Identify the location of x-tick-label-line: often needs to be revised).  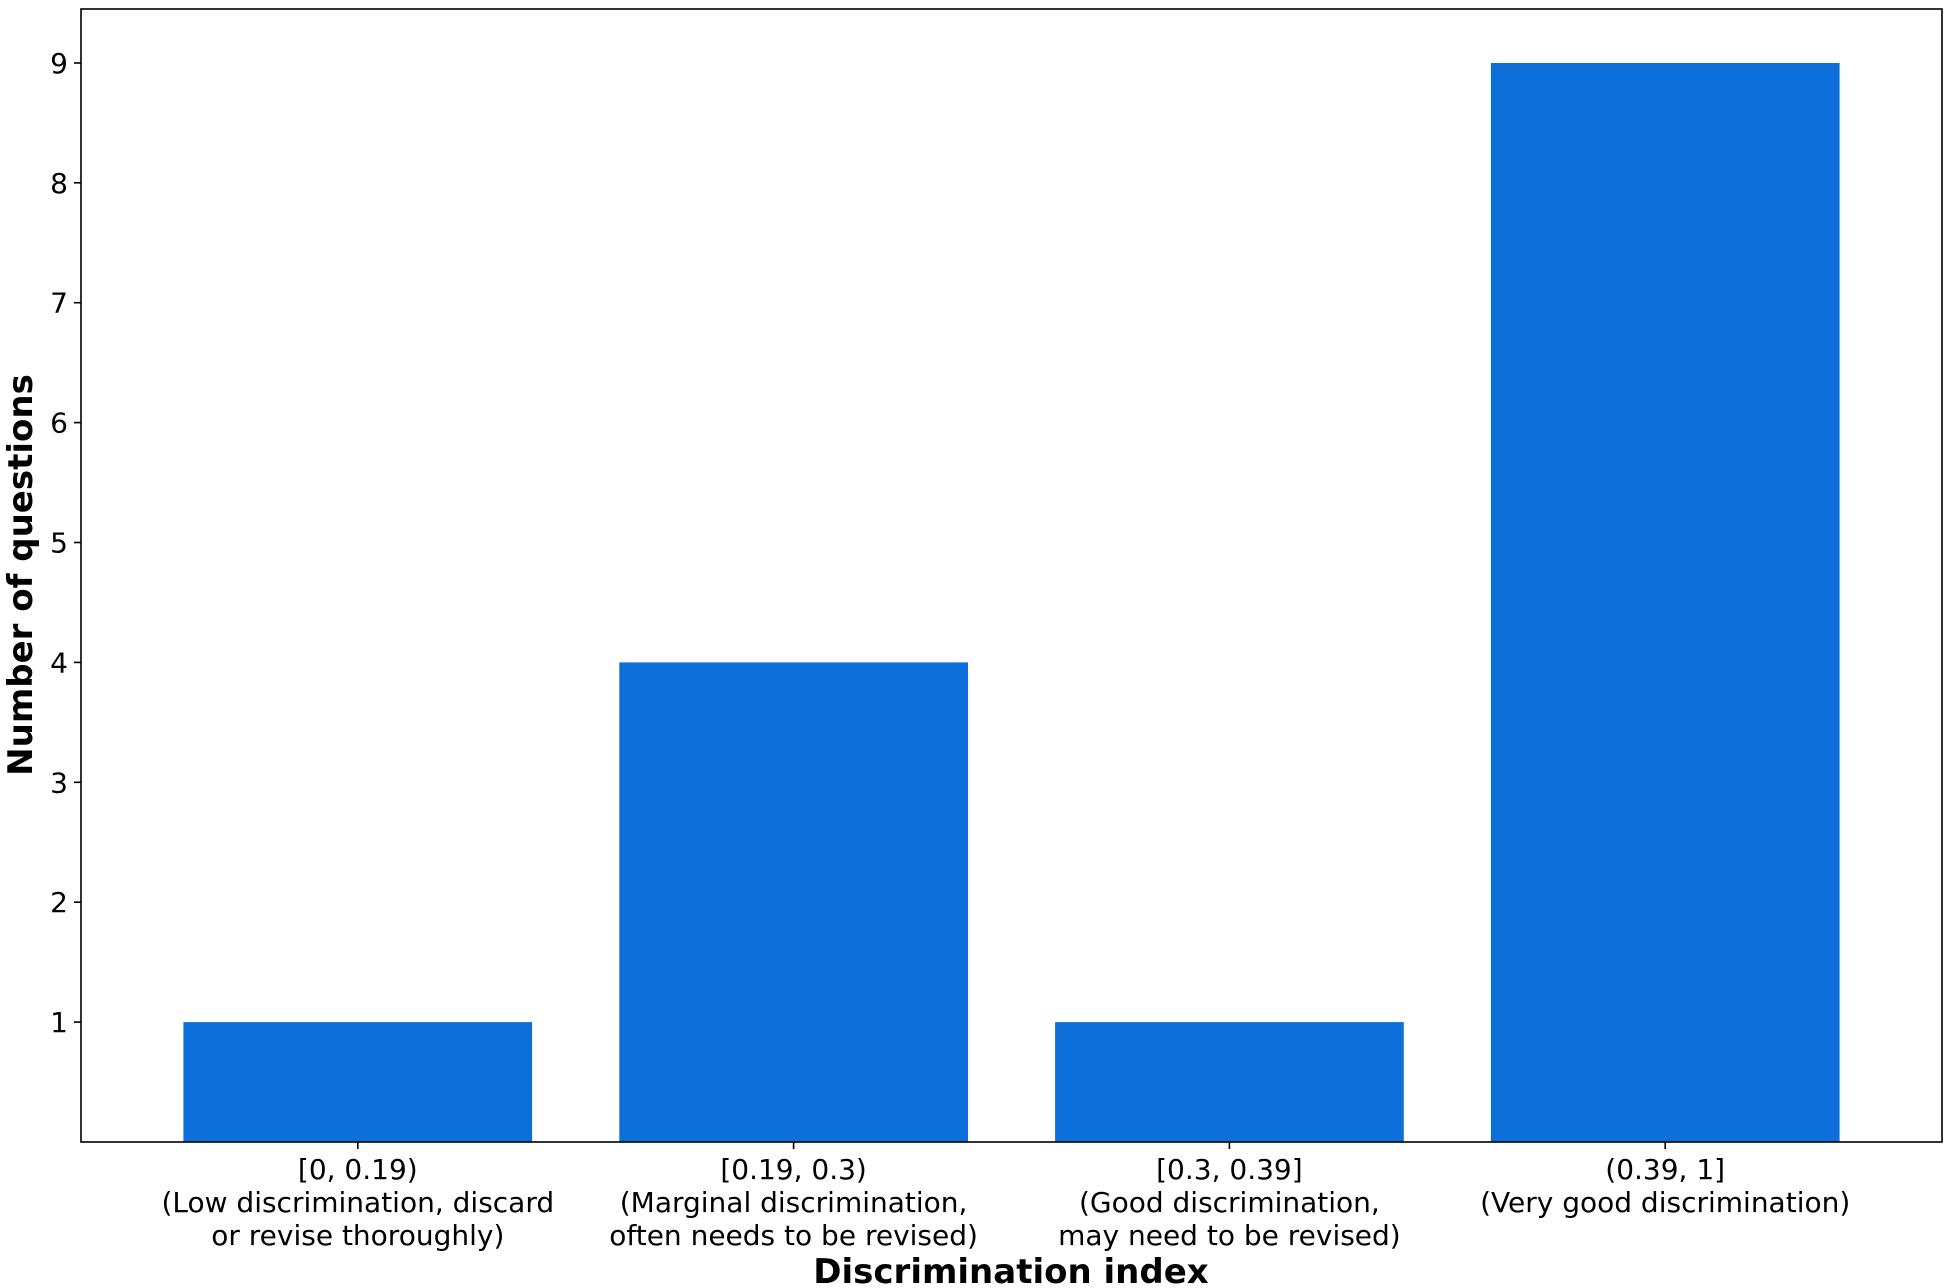
(793, 1235).